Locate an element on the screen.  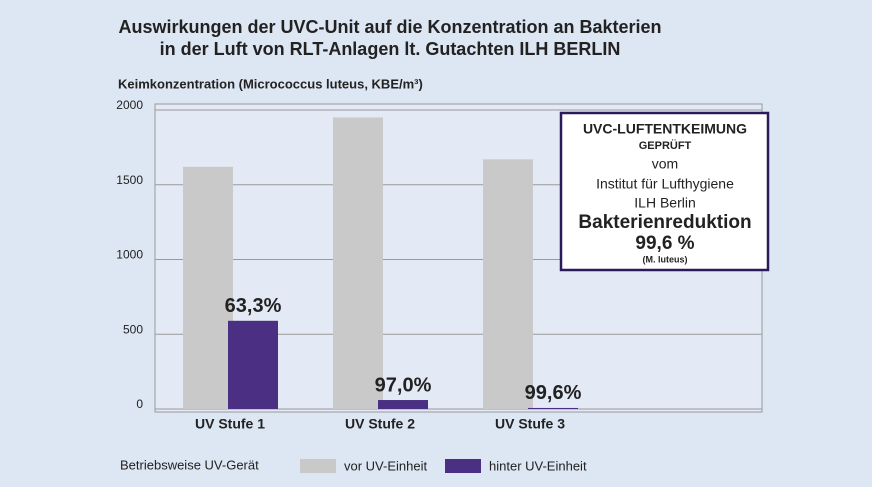
info-text: 99,6 % is located at coordinates (664, 243).